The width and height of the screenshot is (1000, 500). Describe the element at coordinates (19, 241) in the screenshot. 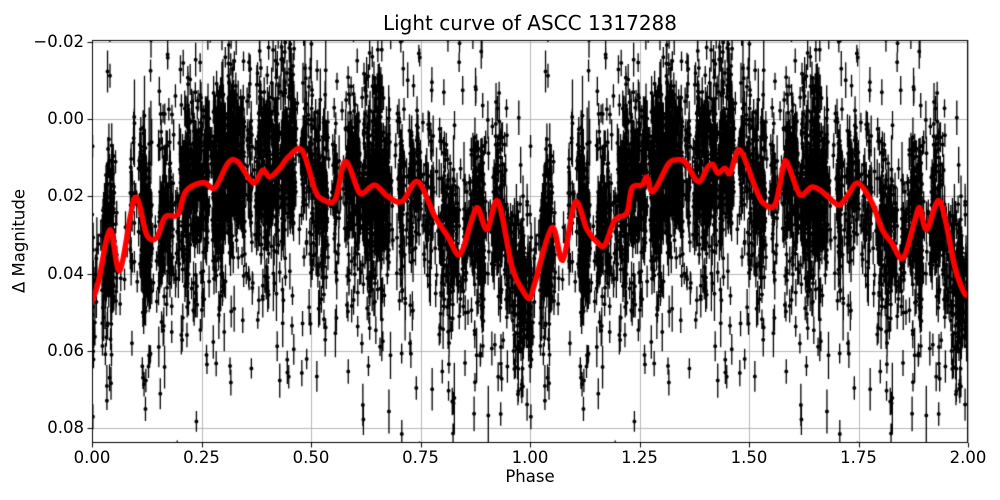

I see `y-axis-label: Δ Magnitude` at that location.